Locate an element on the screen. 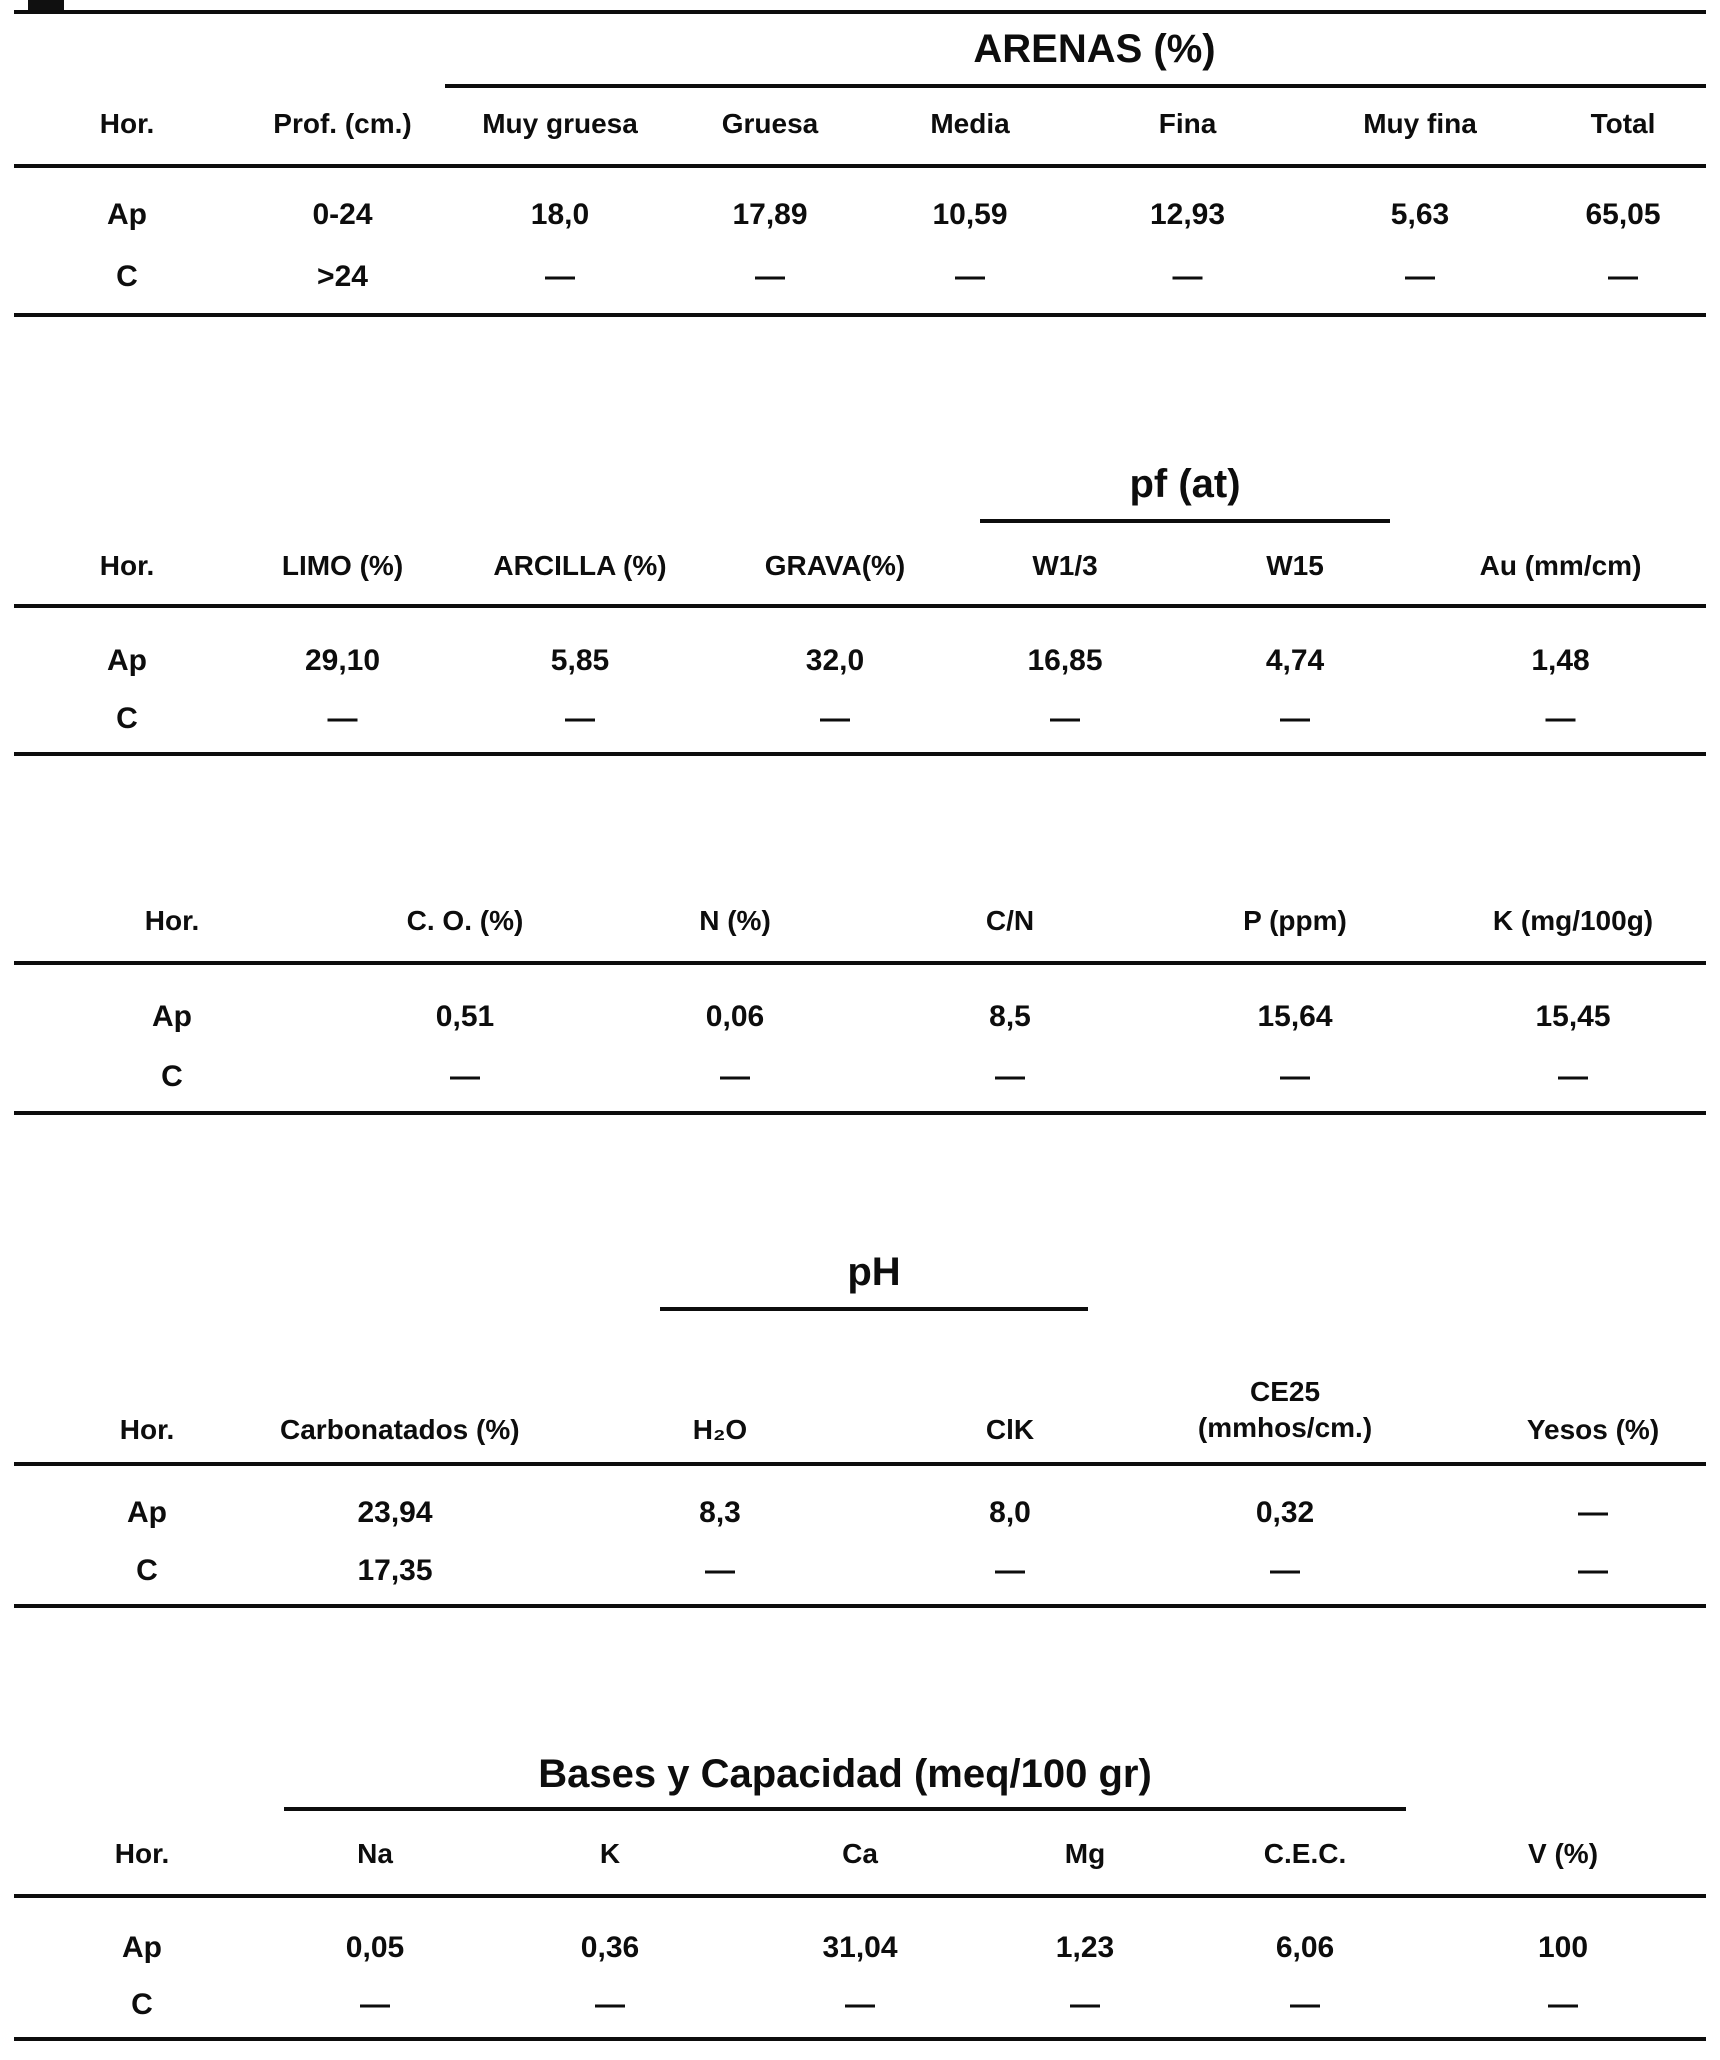  bases-span-cell: Bases y Capacidad (meq/100 gr) is located at coordinates (845, 1780).